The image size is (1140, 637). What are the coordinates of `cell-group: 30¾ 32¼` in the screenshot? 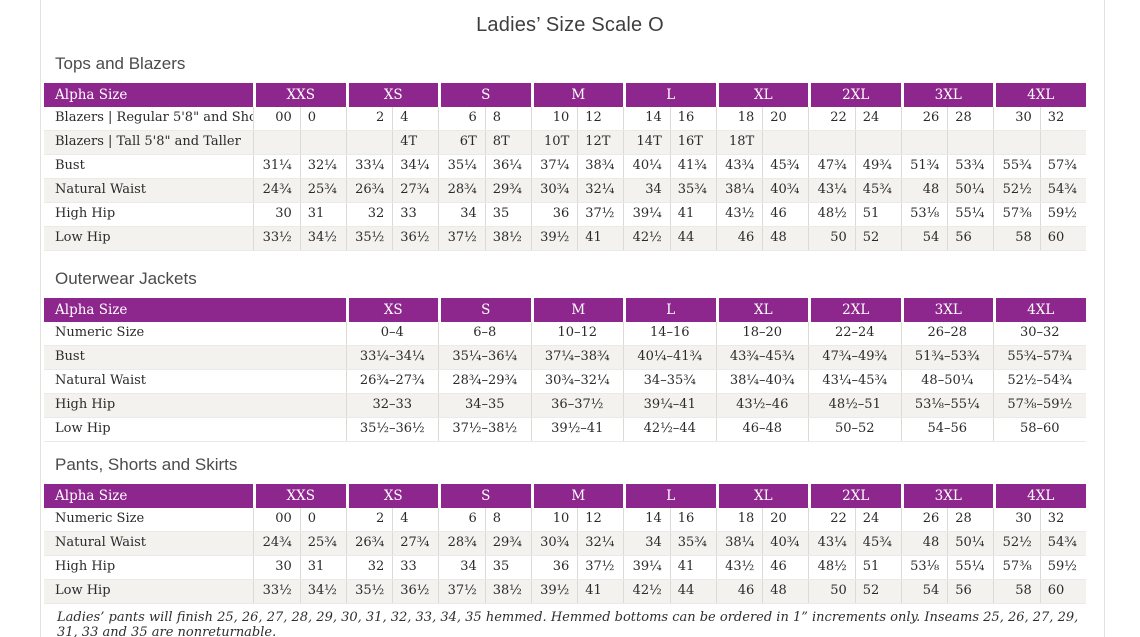 It's located at (577, 543).